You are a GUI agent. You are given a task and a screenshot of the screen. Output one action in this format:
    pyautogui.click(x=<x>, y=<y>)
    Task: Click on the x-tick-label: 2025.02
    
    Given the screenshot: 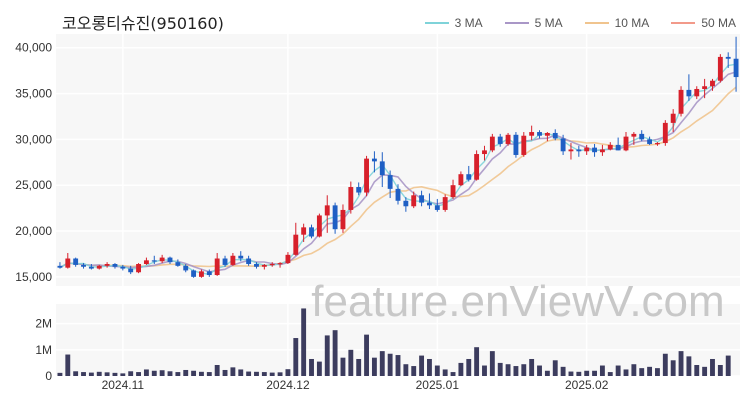 What is the action you would take?
    pyautogui.click(x=587, y=385)
    